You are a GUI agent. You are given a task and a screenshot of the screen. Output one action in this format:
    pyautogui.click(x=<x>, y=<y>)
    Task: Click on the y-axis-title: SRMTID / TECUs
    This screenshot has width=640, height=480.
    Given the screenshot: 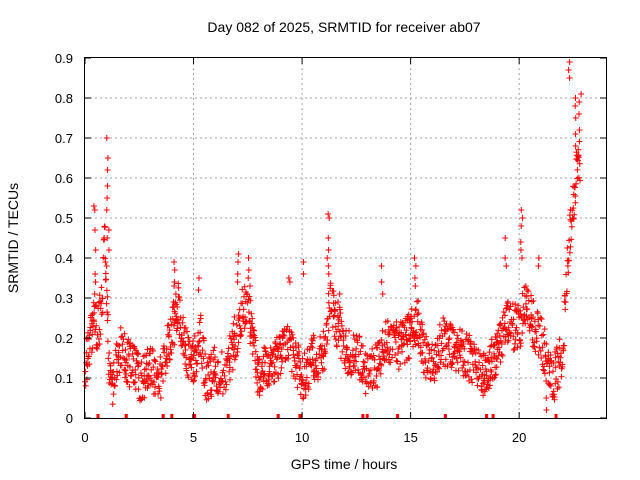 What is the action you would take?
    pyautogui.click(x=13, y=238)
    